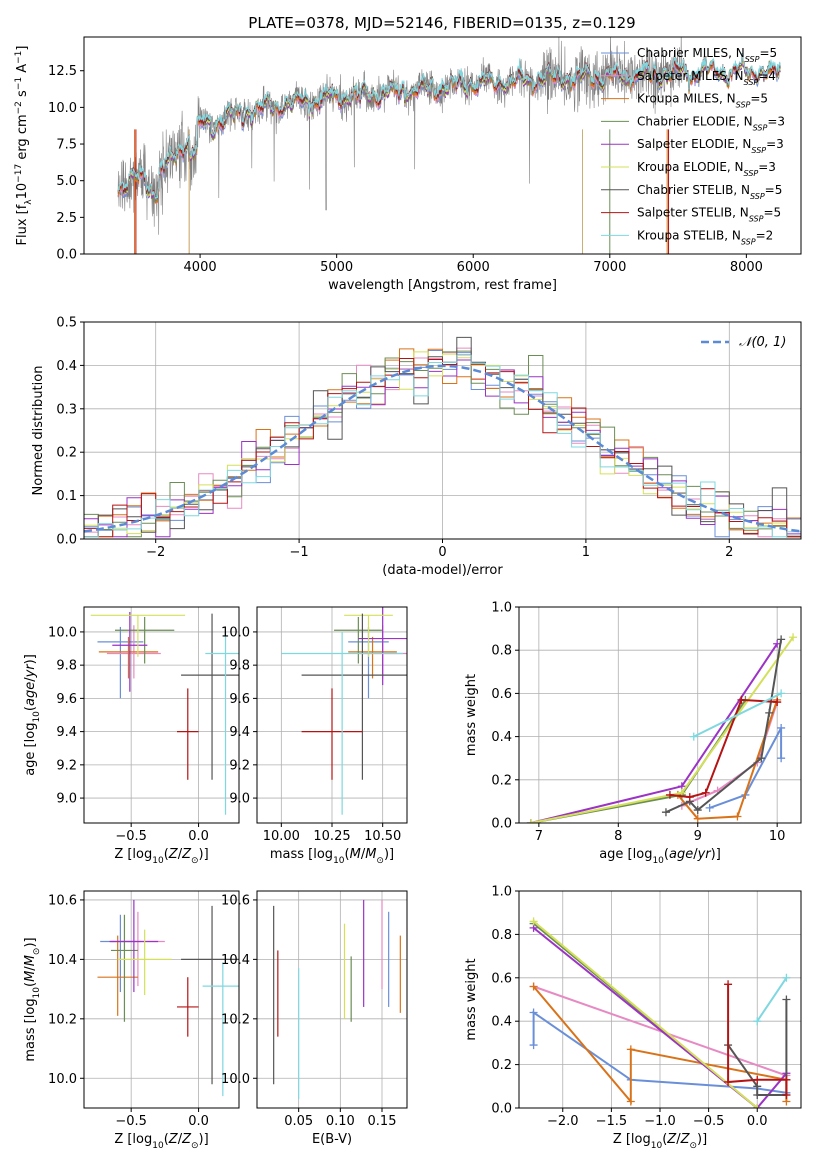 This screenshot has width=819, height=1170. I want to click on legend-label: Chabrier ELODIE, NSSP=3, so click(711, 122).